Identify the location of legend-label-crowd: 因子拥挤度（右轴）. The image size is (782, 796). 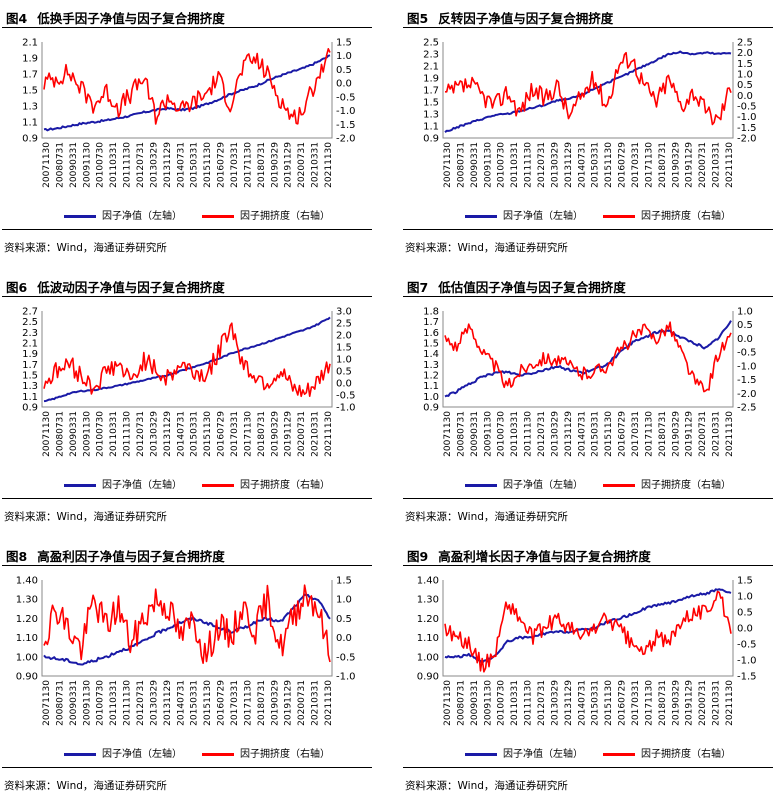
(285, 754).